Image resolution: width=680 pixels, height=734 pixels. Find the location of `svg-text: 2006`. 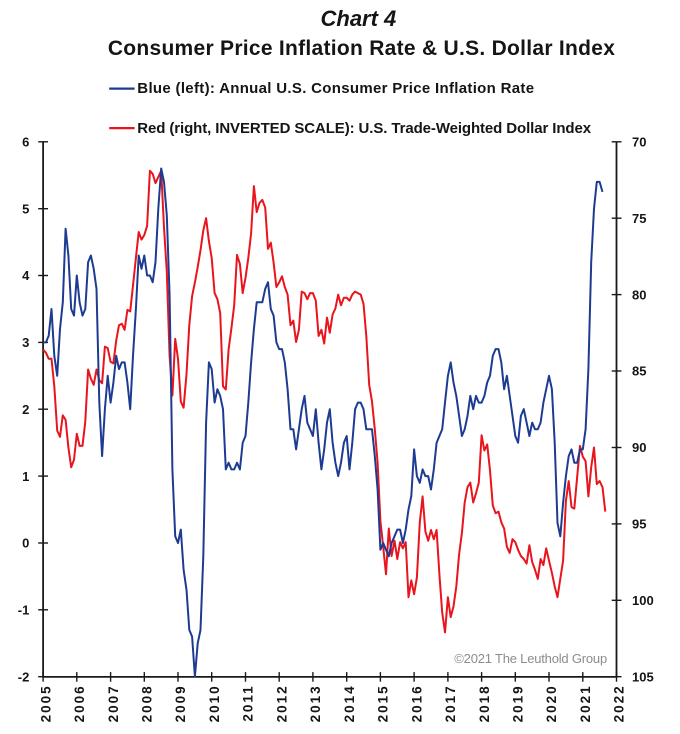

svg-text: 2006 is located at coordinates (79, 703).